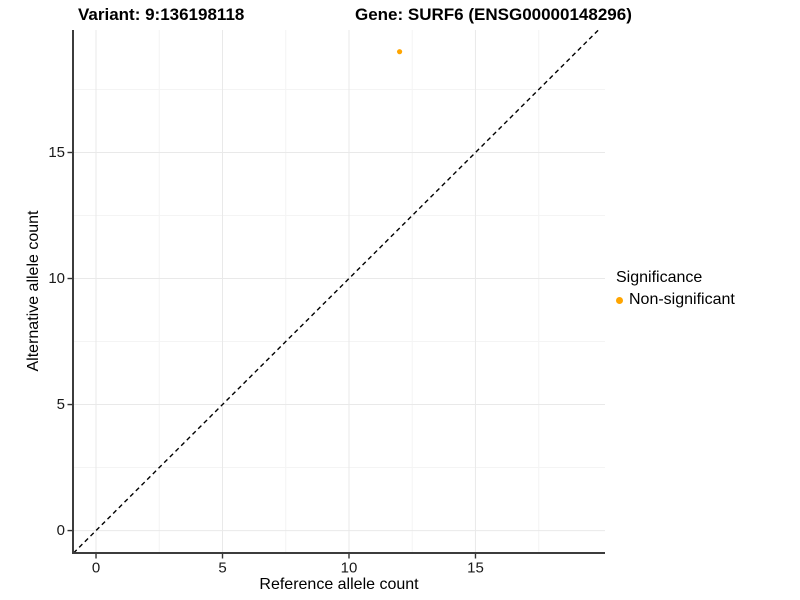  What do you see at coordinates (349, 567) in the screenshot?
I see `x-tick-label: 10` at bounding box center [349, 567].